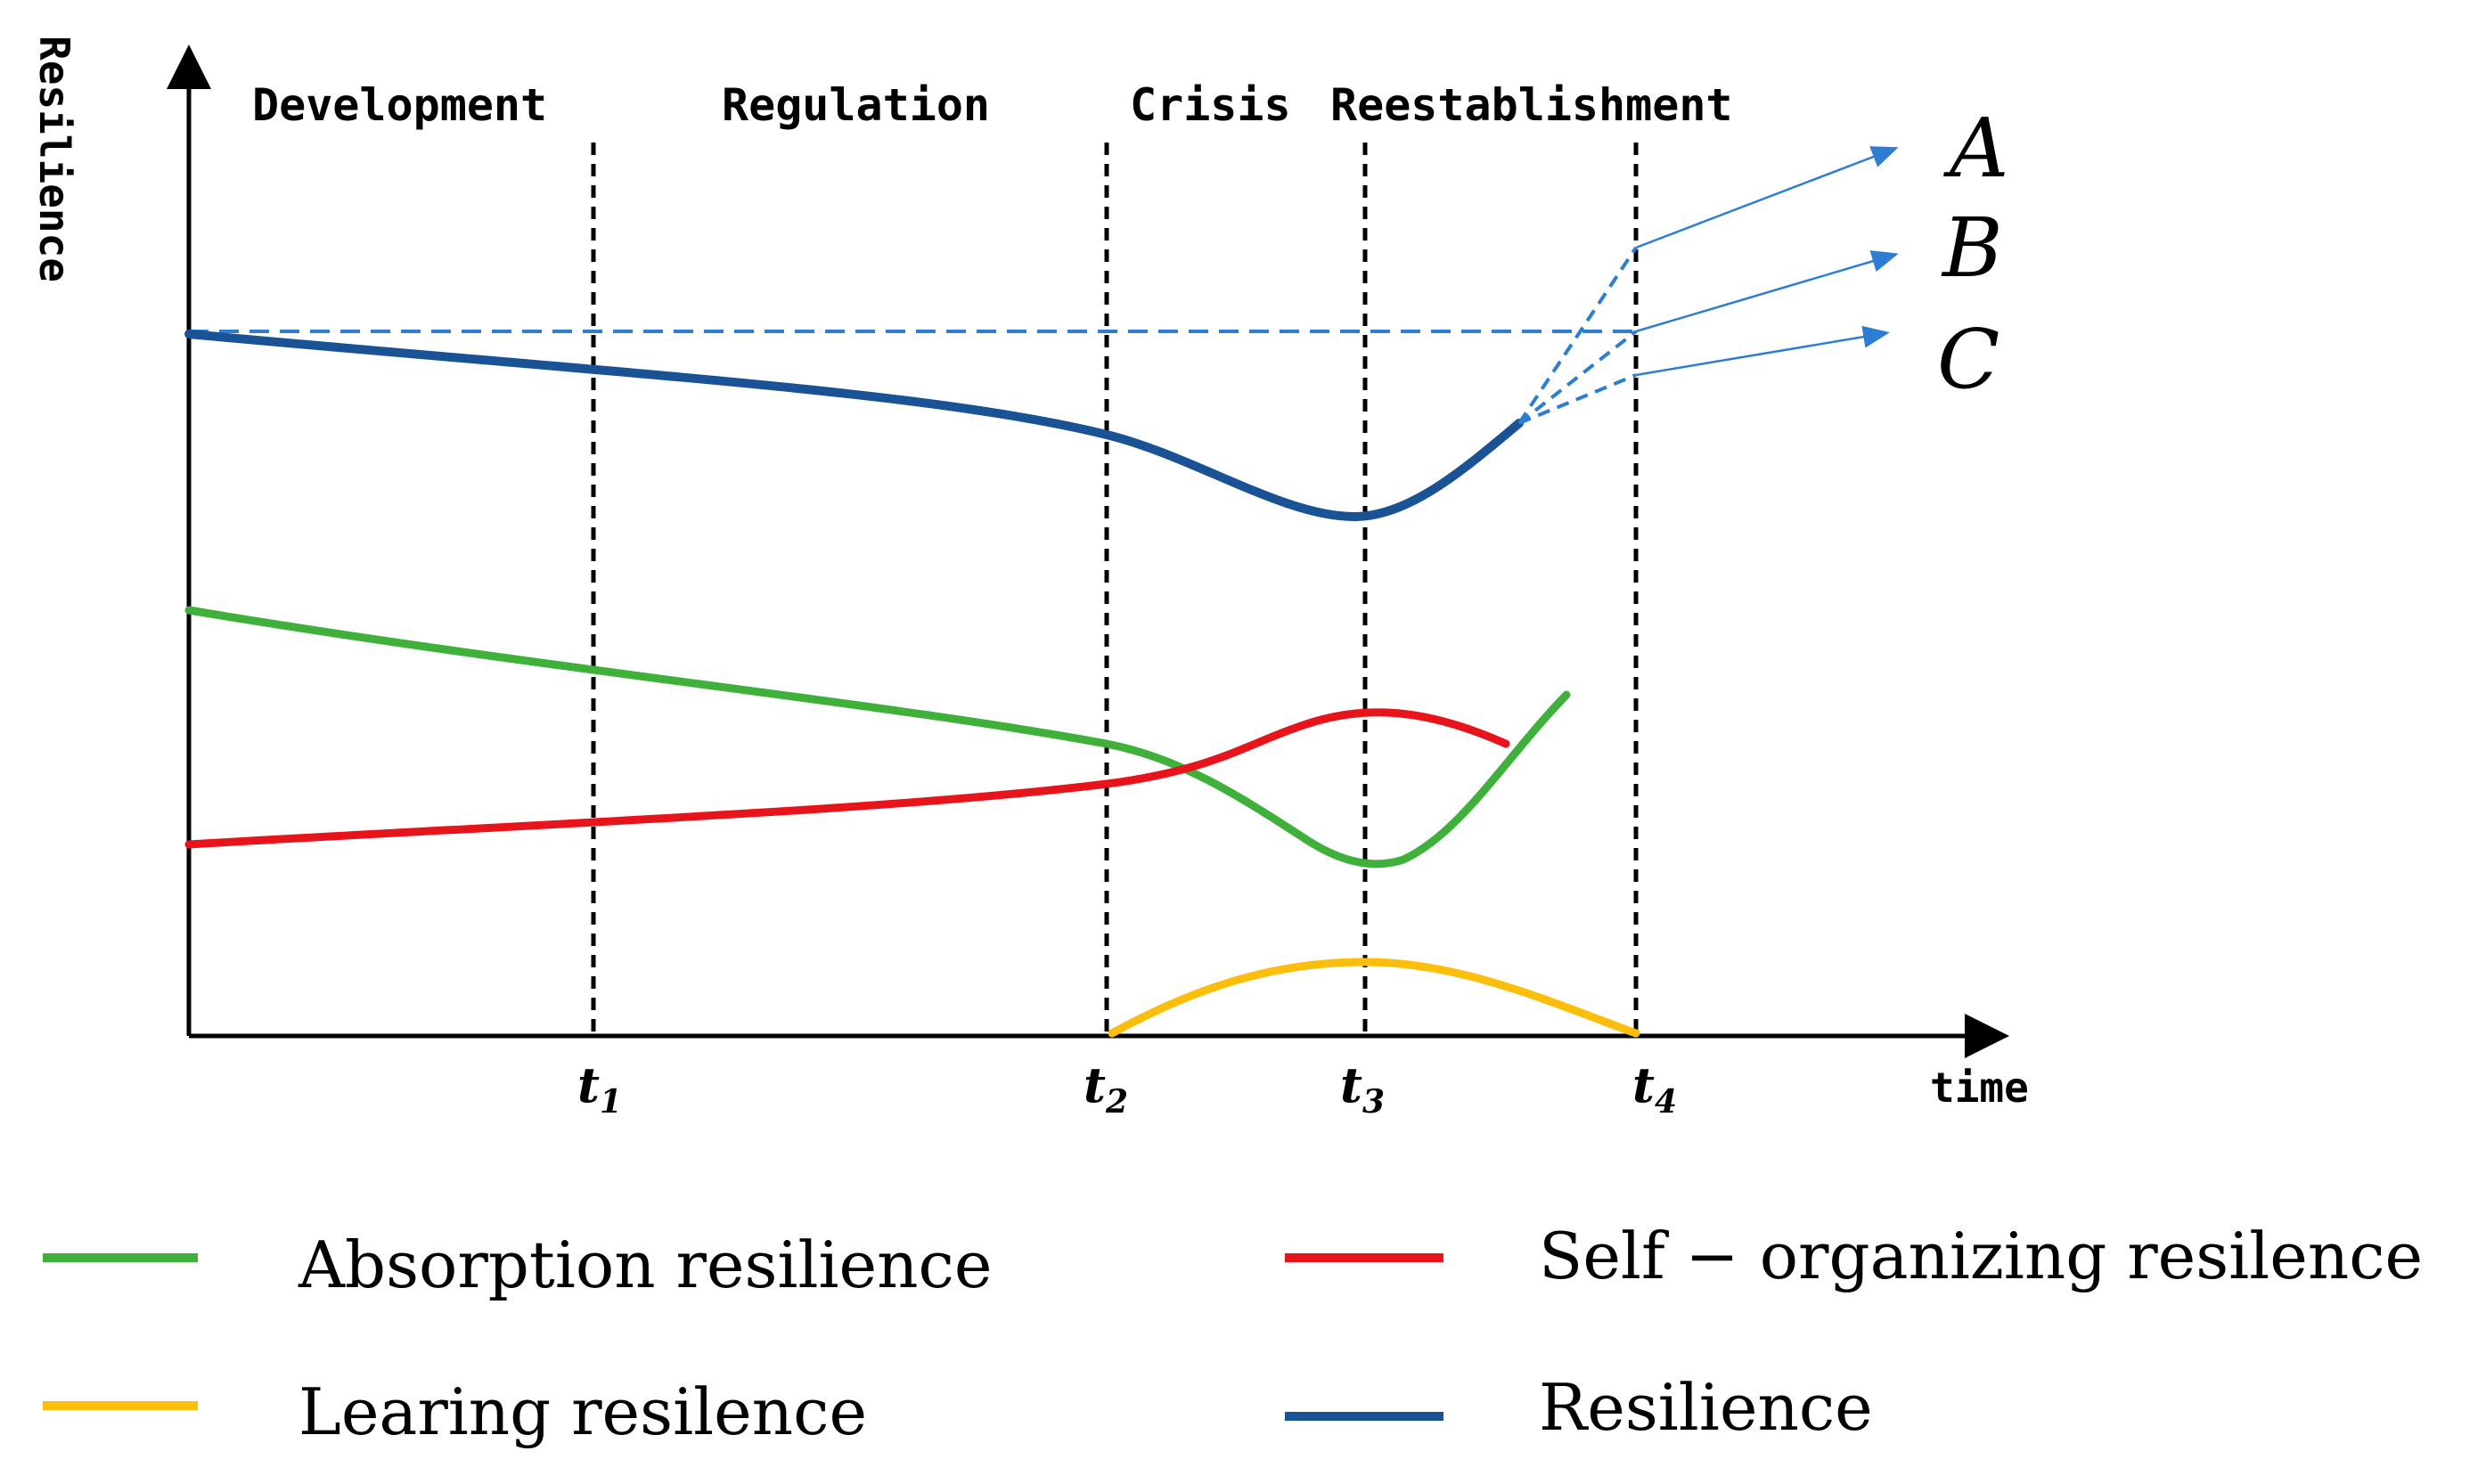  Describe the element at coordinates (1362, 1089) in the screenshot. I see `tick-label-t3: t3` at that location.